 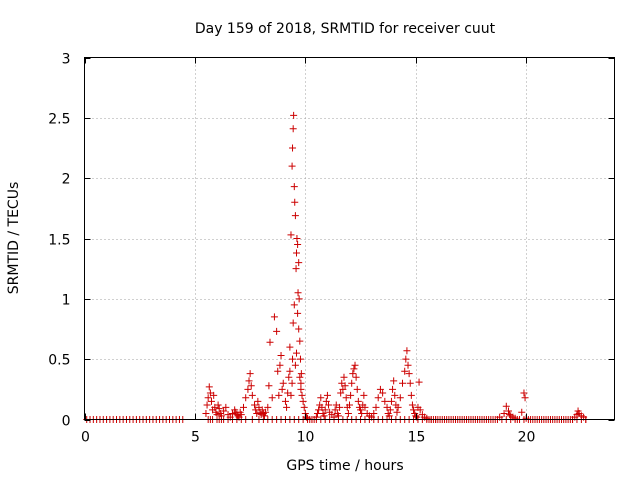 I want to click on y-tick-label: 3, so click(x=66, y=60).